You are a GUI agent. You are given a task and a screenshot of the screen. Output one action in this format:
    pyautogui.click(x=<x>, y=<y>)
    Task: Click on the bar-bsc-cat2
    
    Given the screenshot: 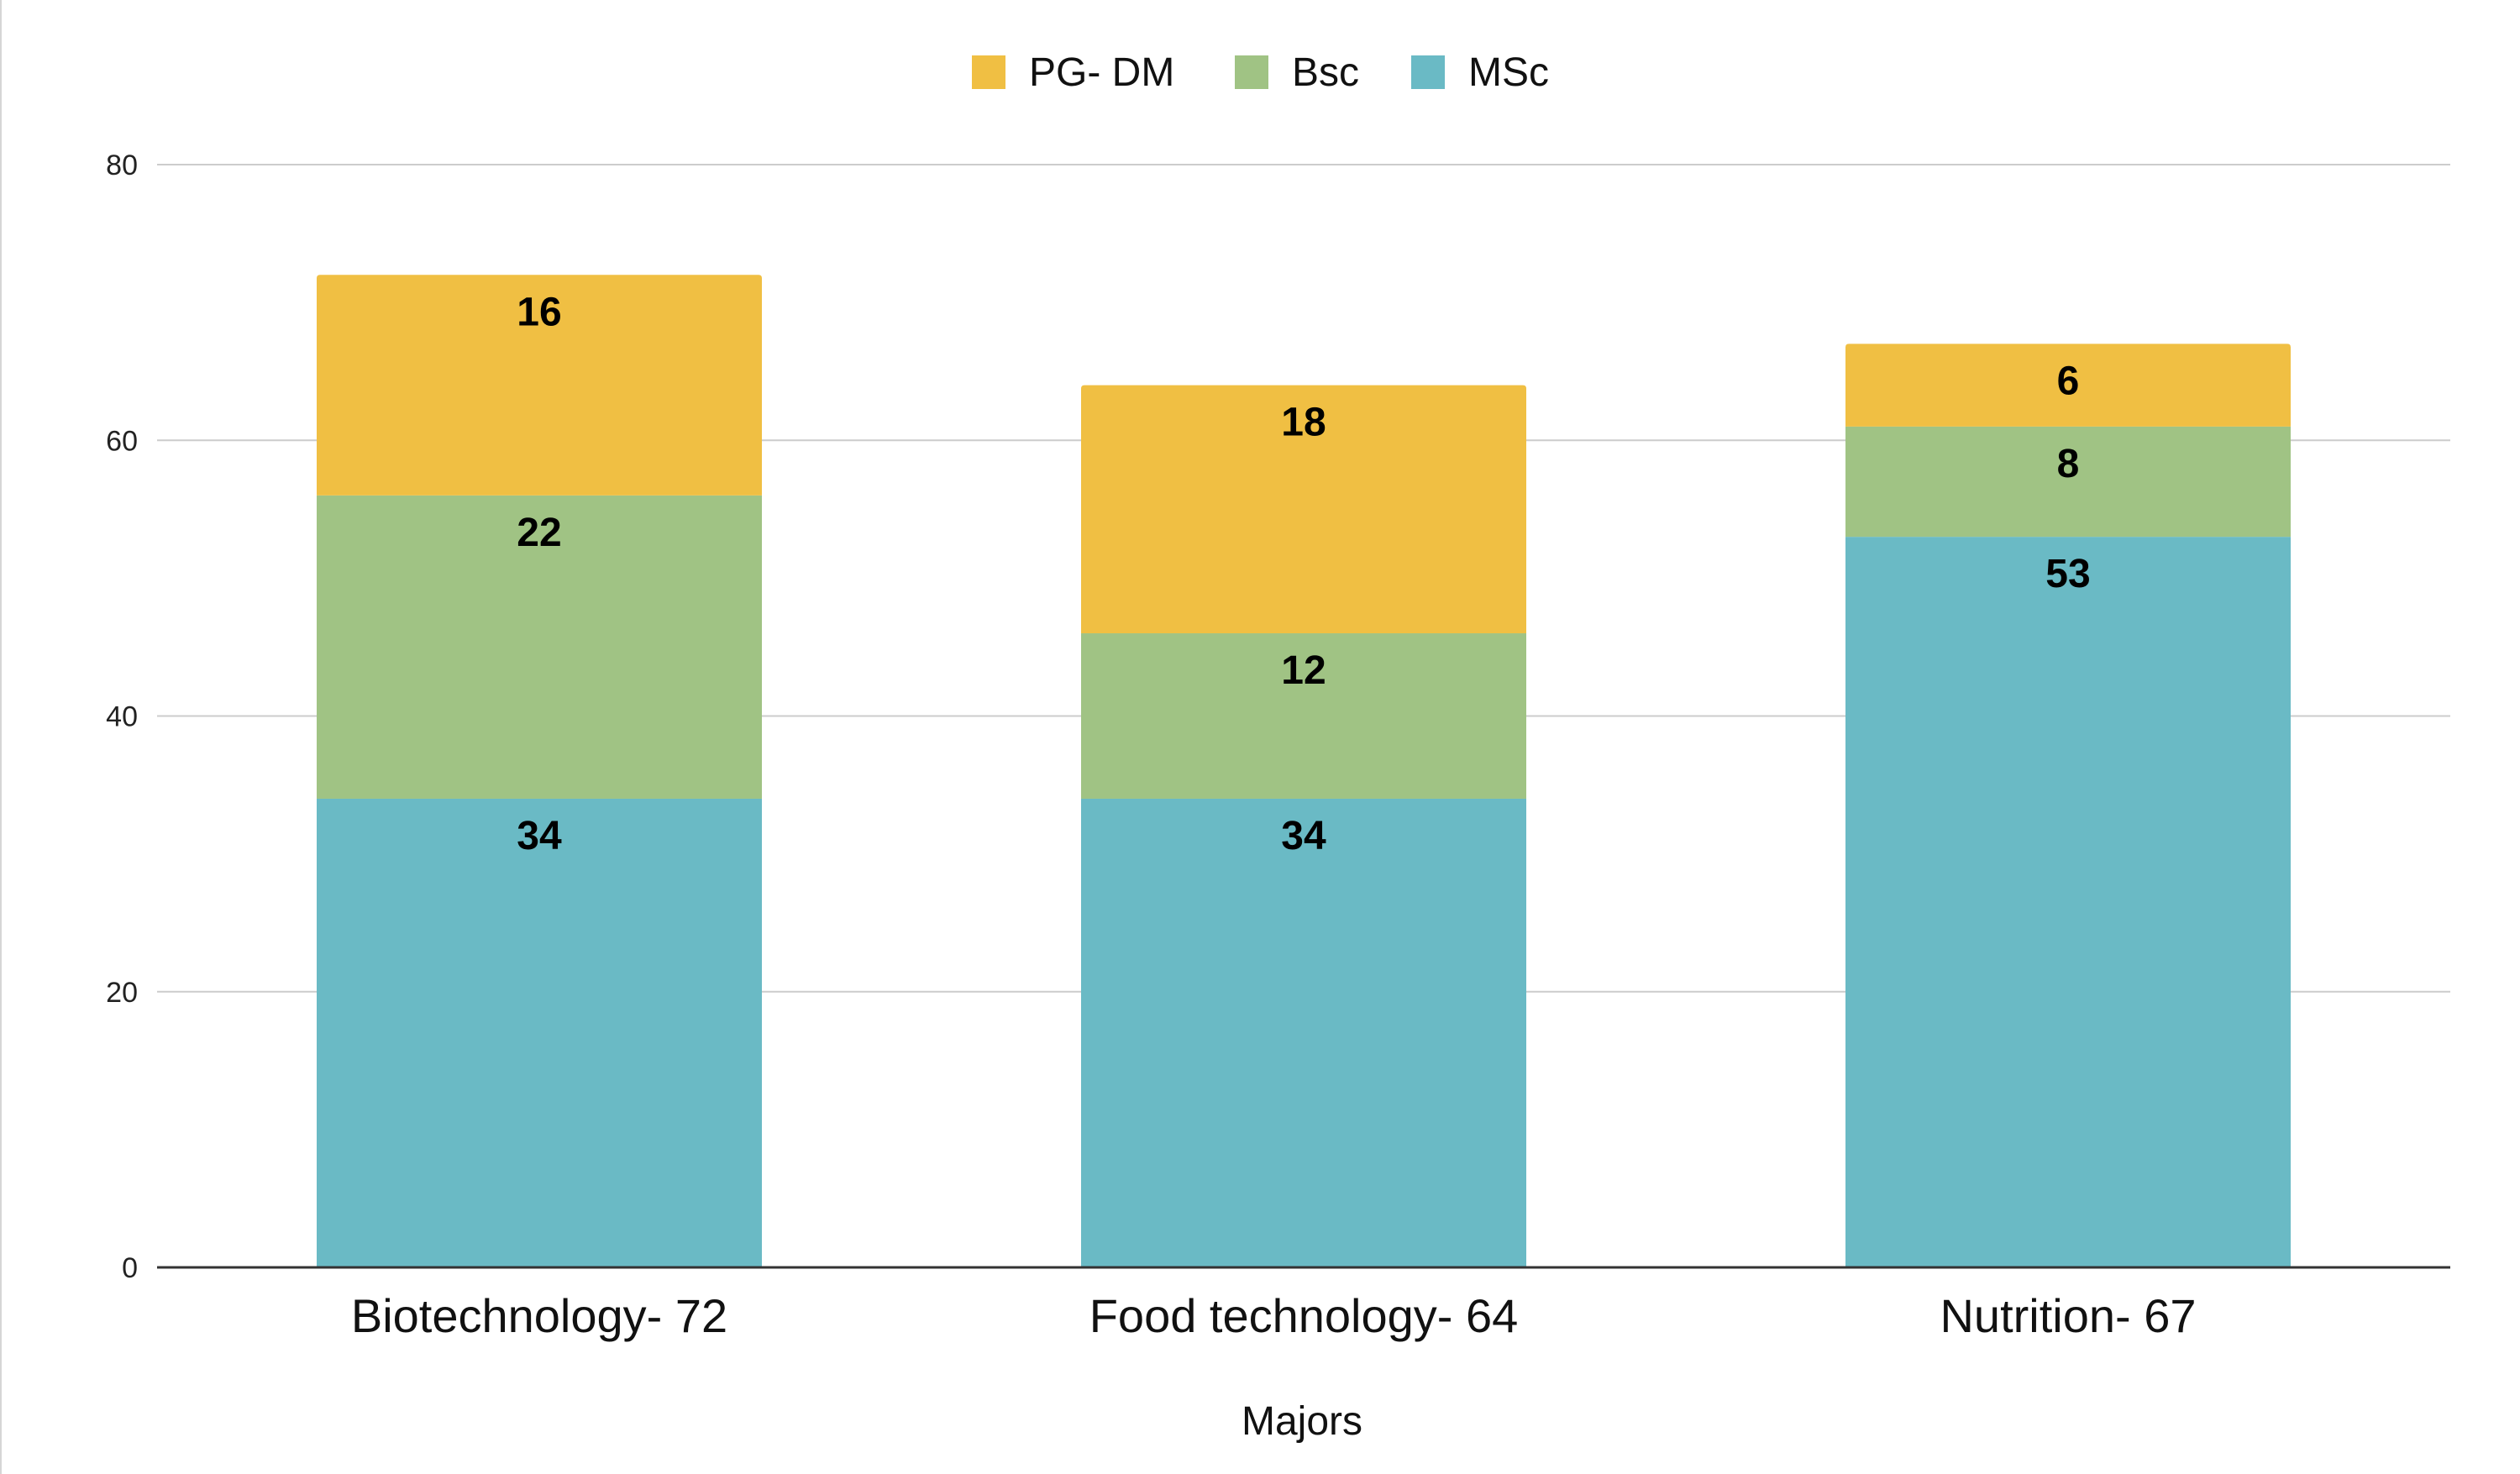 What is the action you would take?
    pyautogui.click(x=2068, y=482)
    